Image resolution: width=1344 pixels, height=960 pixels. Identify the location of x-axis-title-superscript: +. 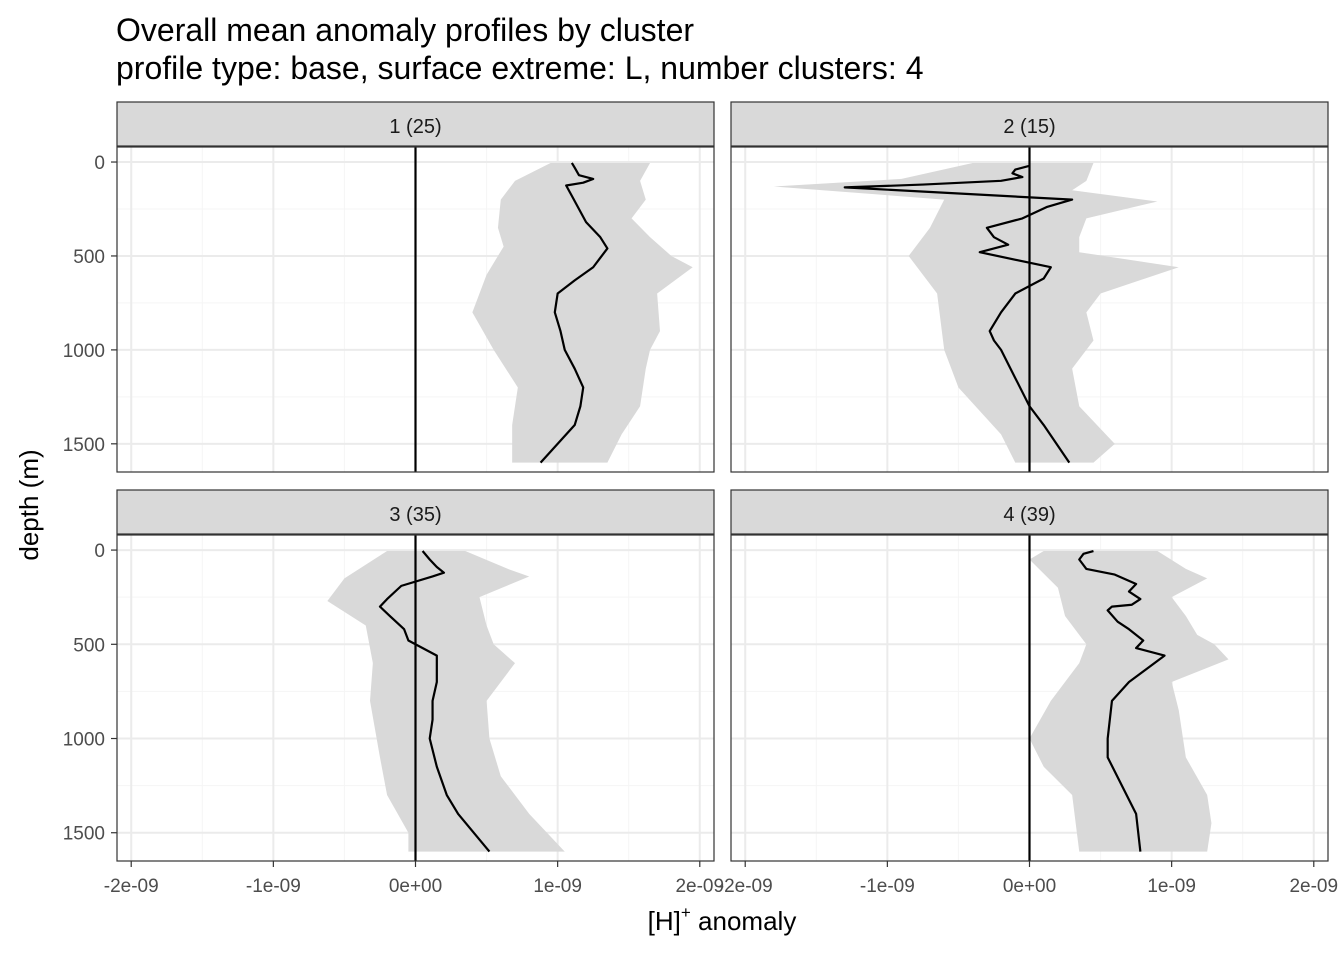
(686, 912).